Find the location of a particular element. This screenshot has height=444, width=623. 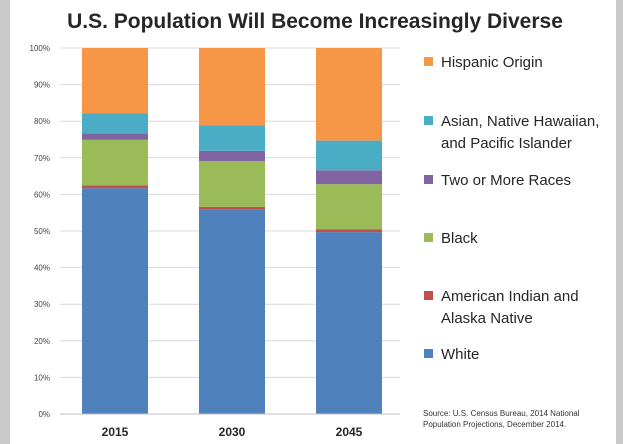

y-tick-label: 30% is located at coordinates (42, 304).